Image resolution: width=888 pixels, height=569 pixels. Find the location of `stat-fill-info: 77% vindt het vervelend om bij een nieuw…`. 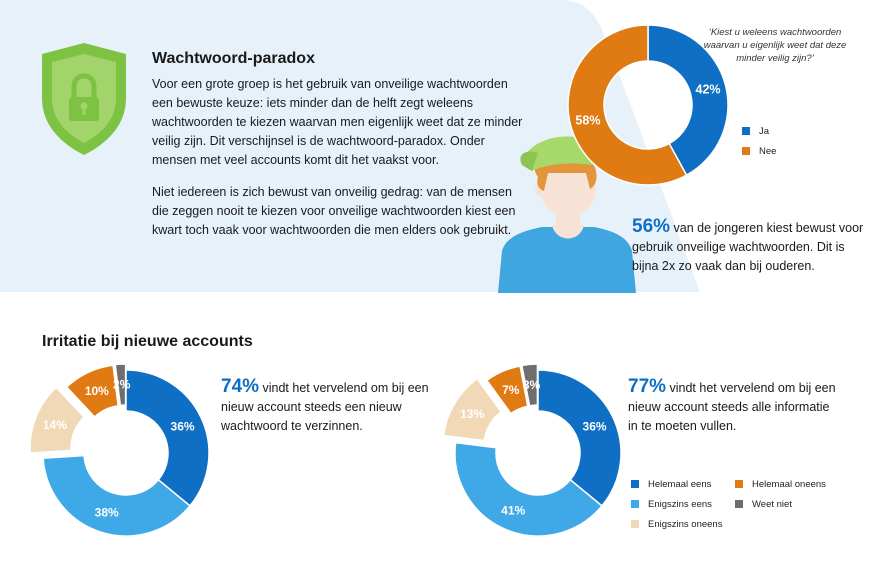

stat-fill-info: 77% vindt het vervelend om bij een nieuw… is located at coordinates (733, 406).